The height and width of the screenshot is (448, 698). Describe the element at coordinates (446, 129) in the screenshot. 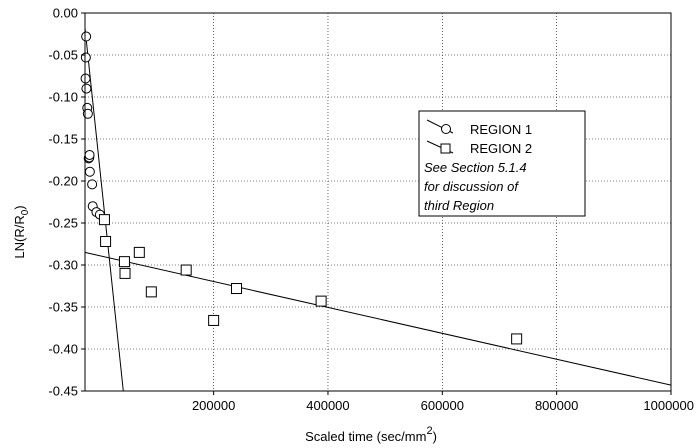

I see `circle-marker-icon` at that location.